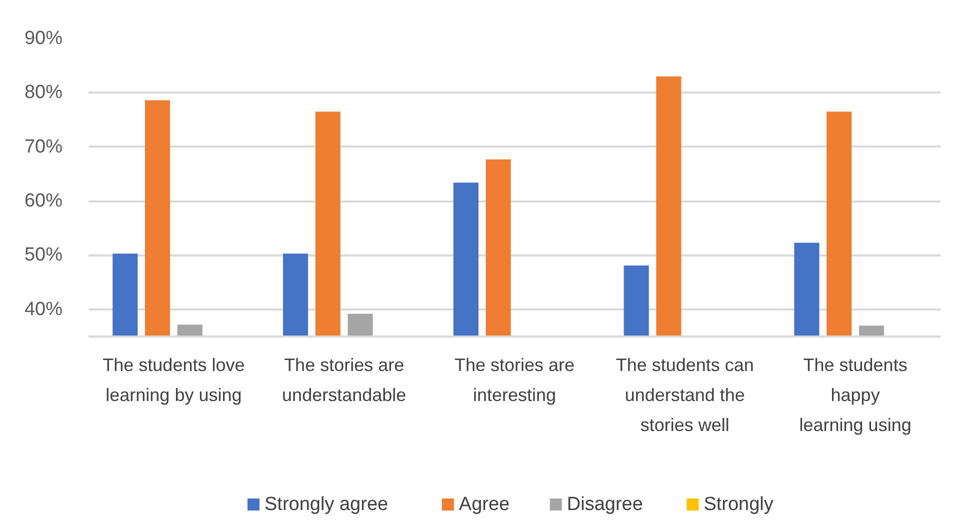 Image resolution: width=956 pixels, height=531 pixels. Describe the element at coordinates (739, 504) in the screenshot. I see `legend-label: Strongly` at that location.